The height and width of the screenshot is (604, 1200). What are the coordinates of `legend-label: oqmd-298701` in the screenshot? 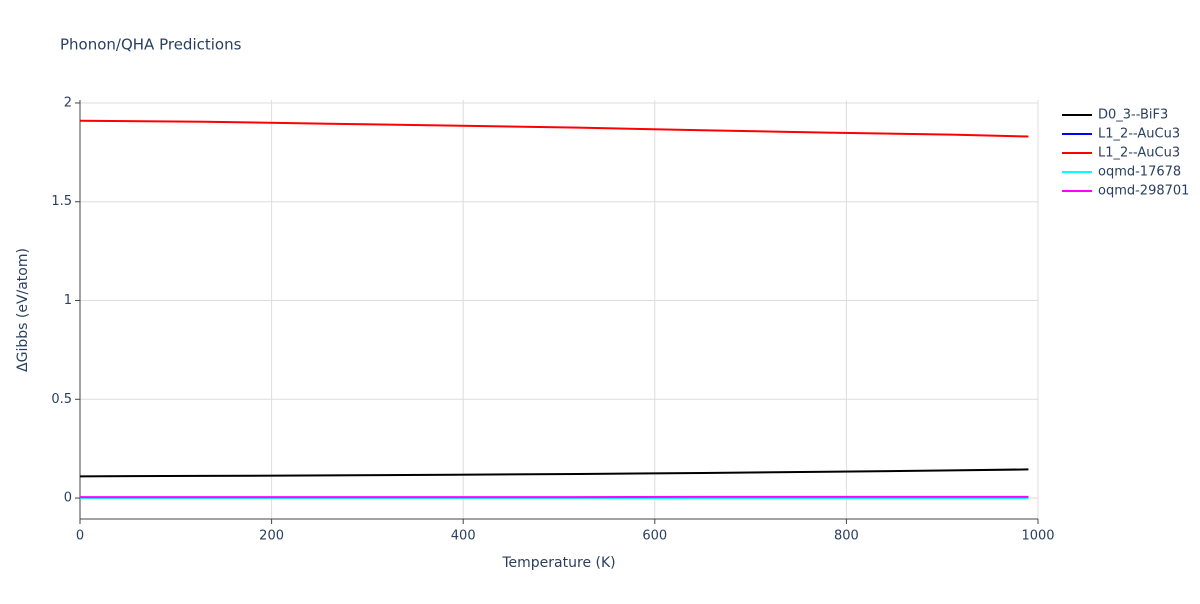 It's located at (1143, 191).